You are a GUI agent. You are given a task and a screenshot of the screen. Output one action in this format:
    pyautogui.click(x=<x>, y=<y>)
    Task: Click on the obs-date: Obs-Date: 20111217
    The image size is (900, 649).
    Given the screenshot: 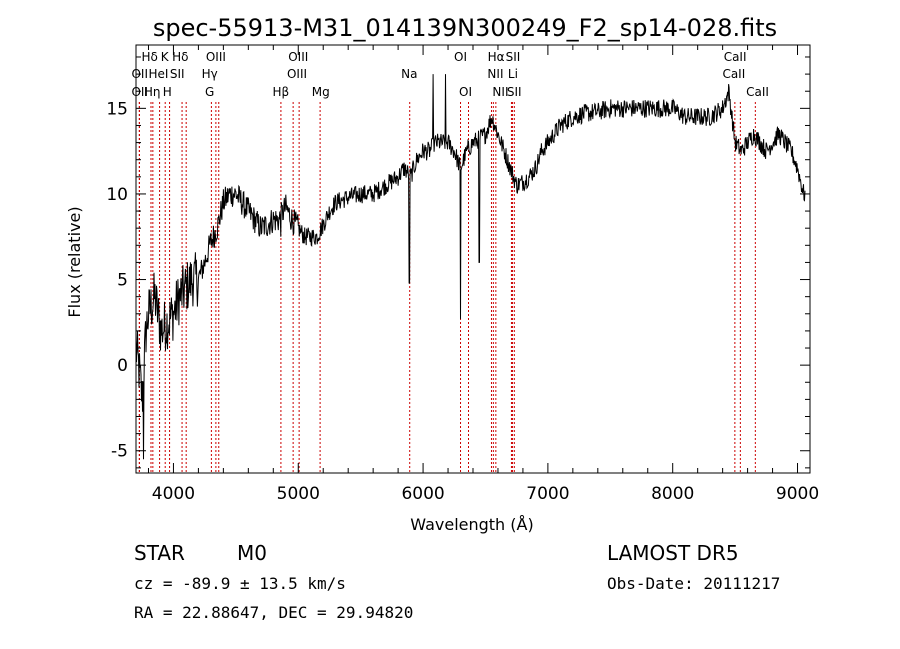 What is the action you would take?
    pyautogui.click(x=693, y=583)
    